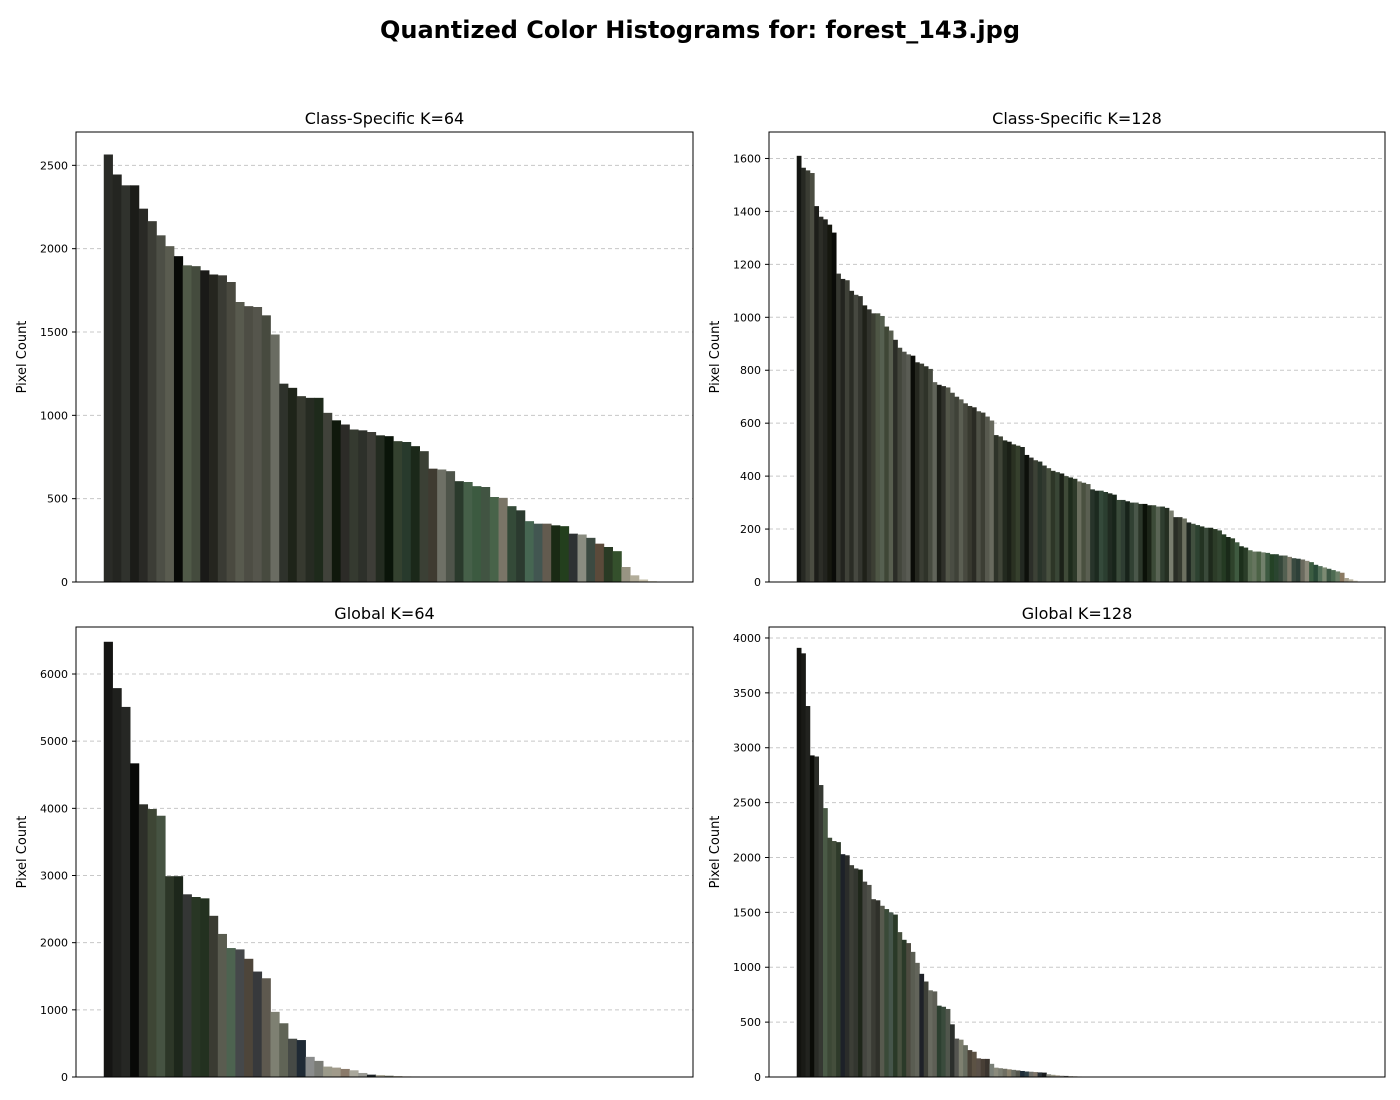 The height and width of the screenshot is (1100, 1400). I want to click on y-tick-label: 200, so click(750, 529).